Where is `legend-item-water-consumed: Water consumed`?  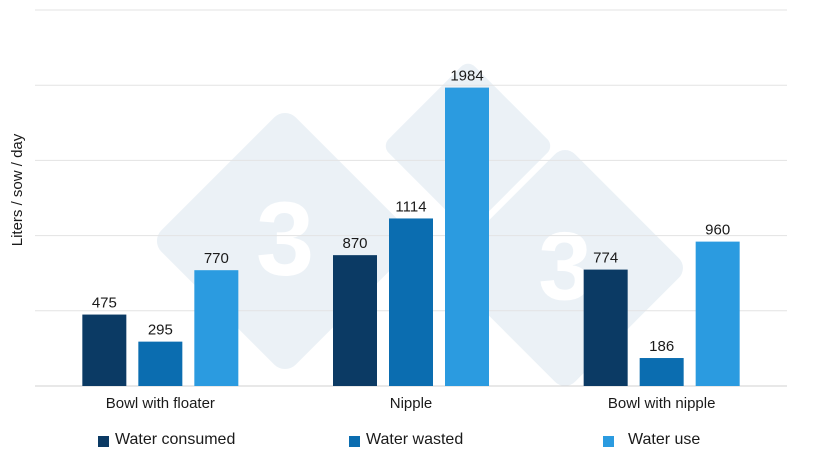
legend-item-water-consumed: Water consumed is located at coordinates (166, 440).